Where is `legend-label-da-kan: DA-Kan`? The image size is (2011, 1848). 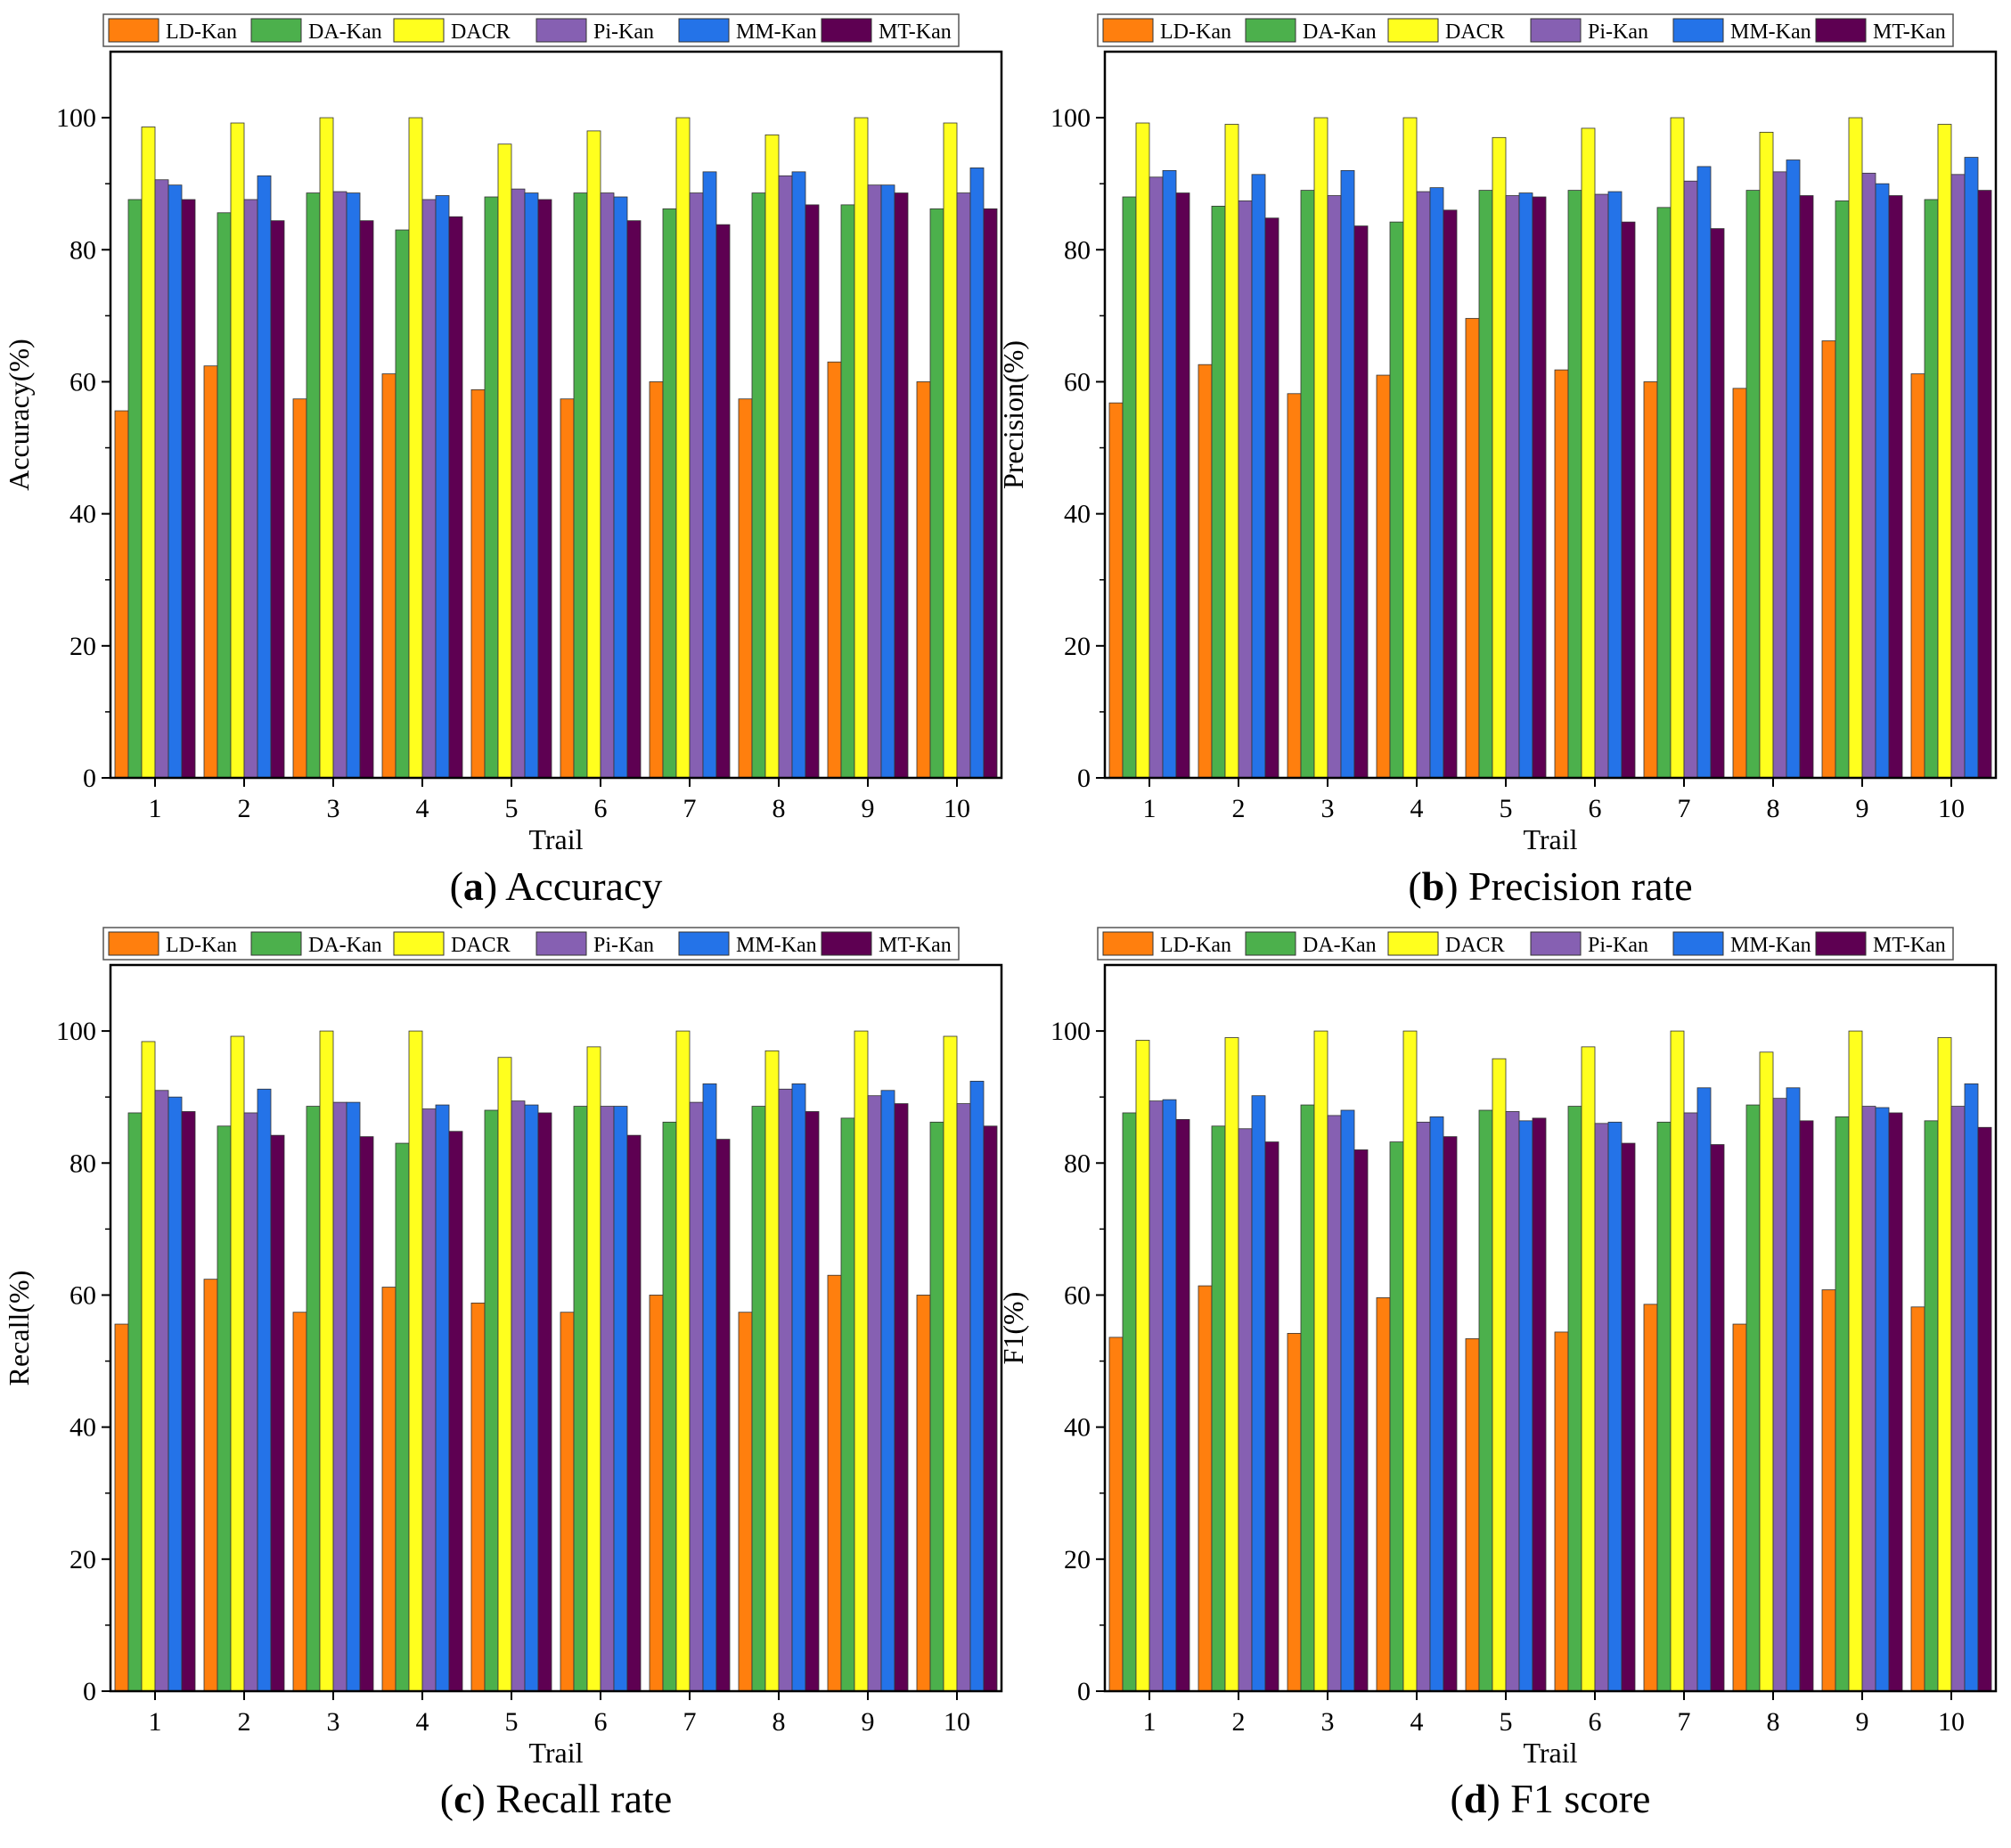 legend-label-da-kan: DA-Kan is located at coordinates (345, 32).